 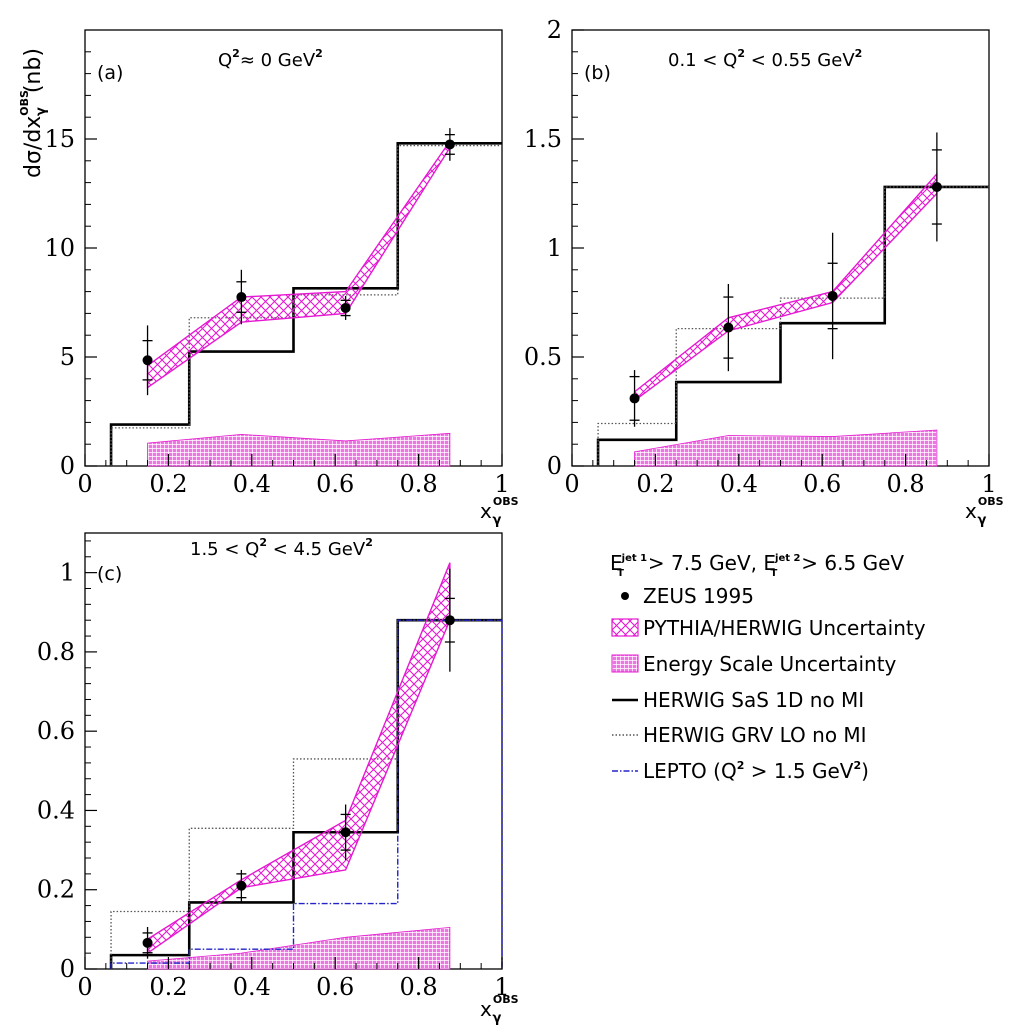 I want to click on legend-cut-label: Ejet 1 T > 7.5 GeV, Ejet 2 T > 6.5 GeV, so click(x=757, y=565).